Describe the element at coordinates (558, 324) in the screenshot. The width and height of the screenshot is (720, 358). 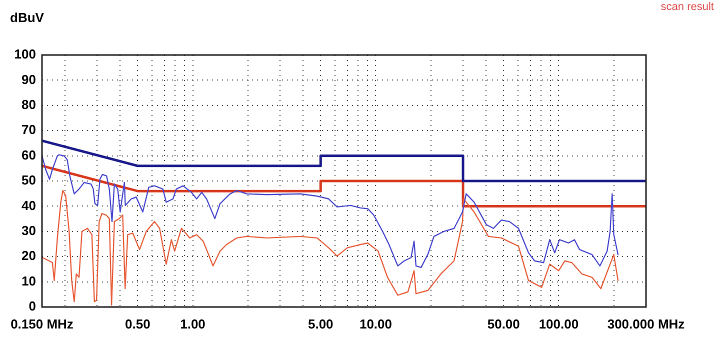
I see `x-tick-label: 100.00` at that location.